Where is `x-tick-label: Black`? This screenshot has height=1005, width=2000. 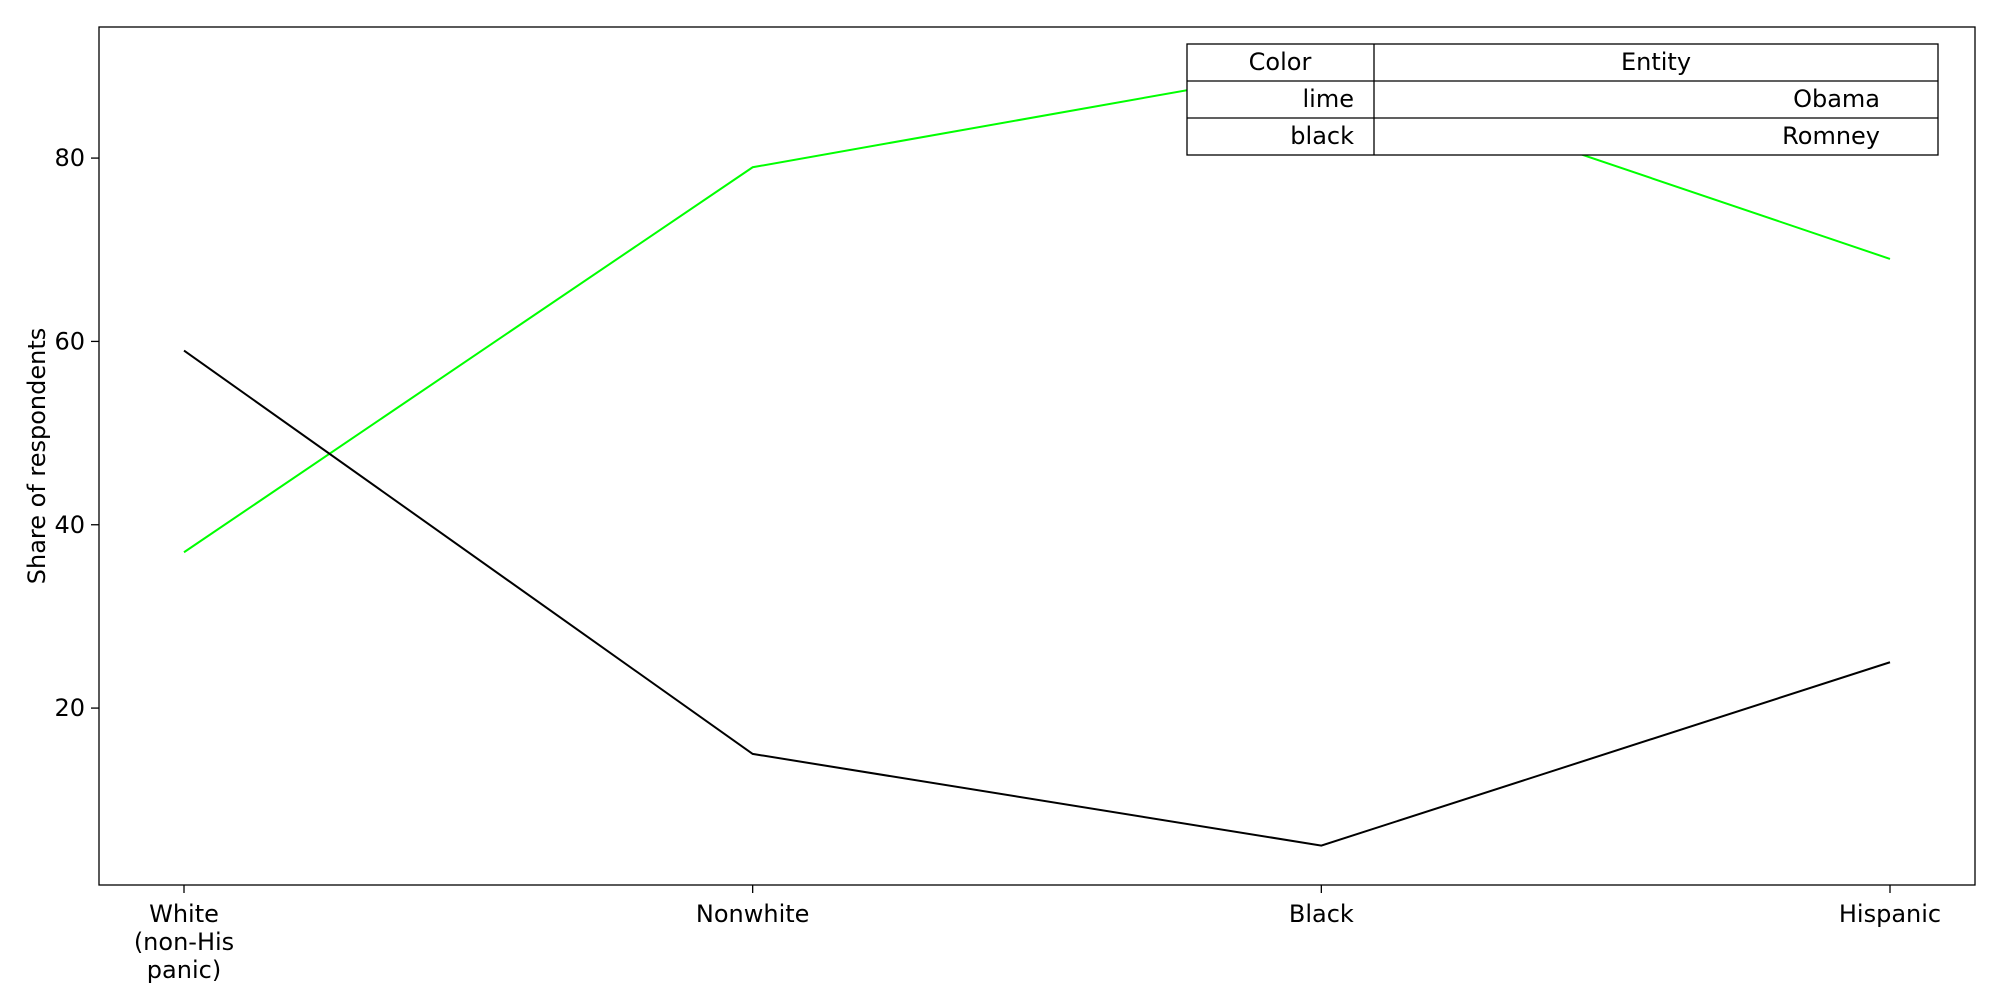
x-tick-label: Black is located at coordinates (1321, 914).